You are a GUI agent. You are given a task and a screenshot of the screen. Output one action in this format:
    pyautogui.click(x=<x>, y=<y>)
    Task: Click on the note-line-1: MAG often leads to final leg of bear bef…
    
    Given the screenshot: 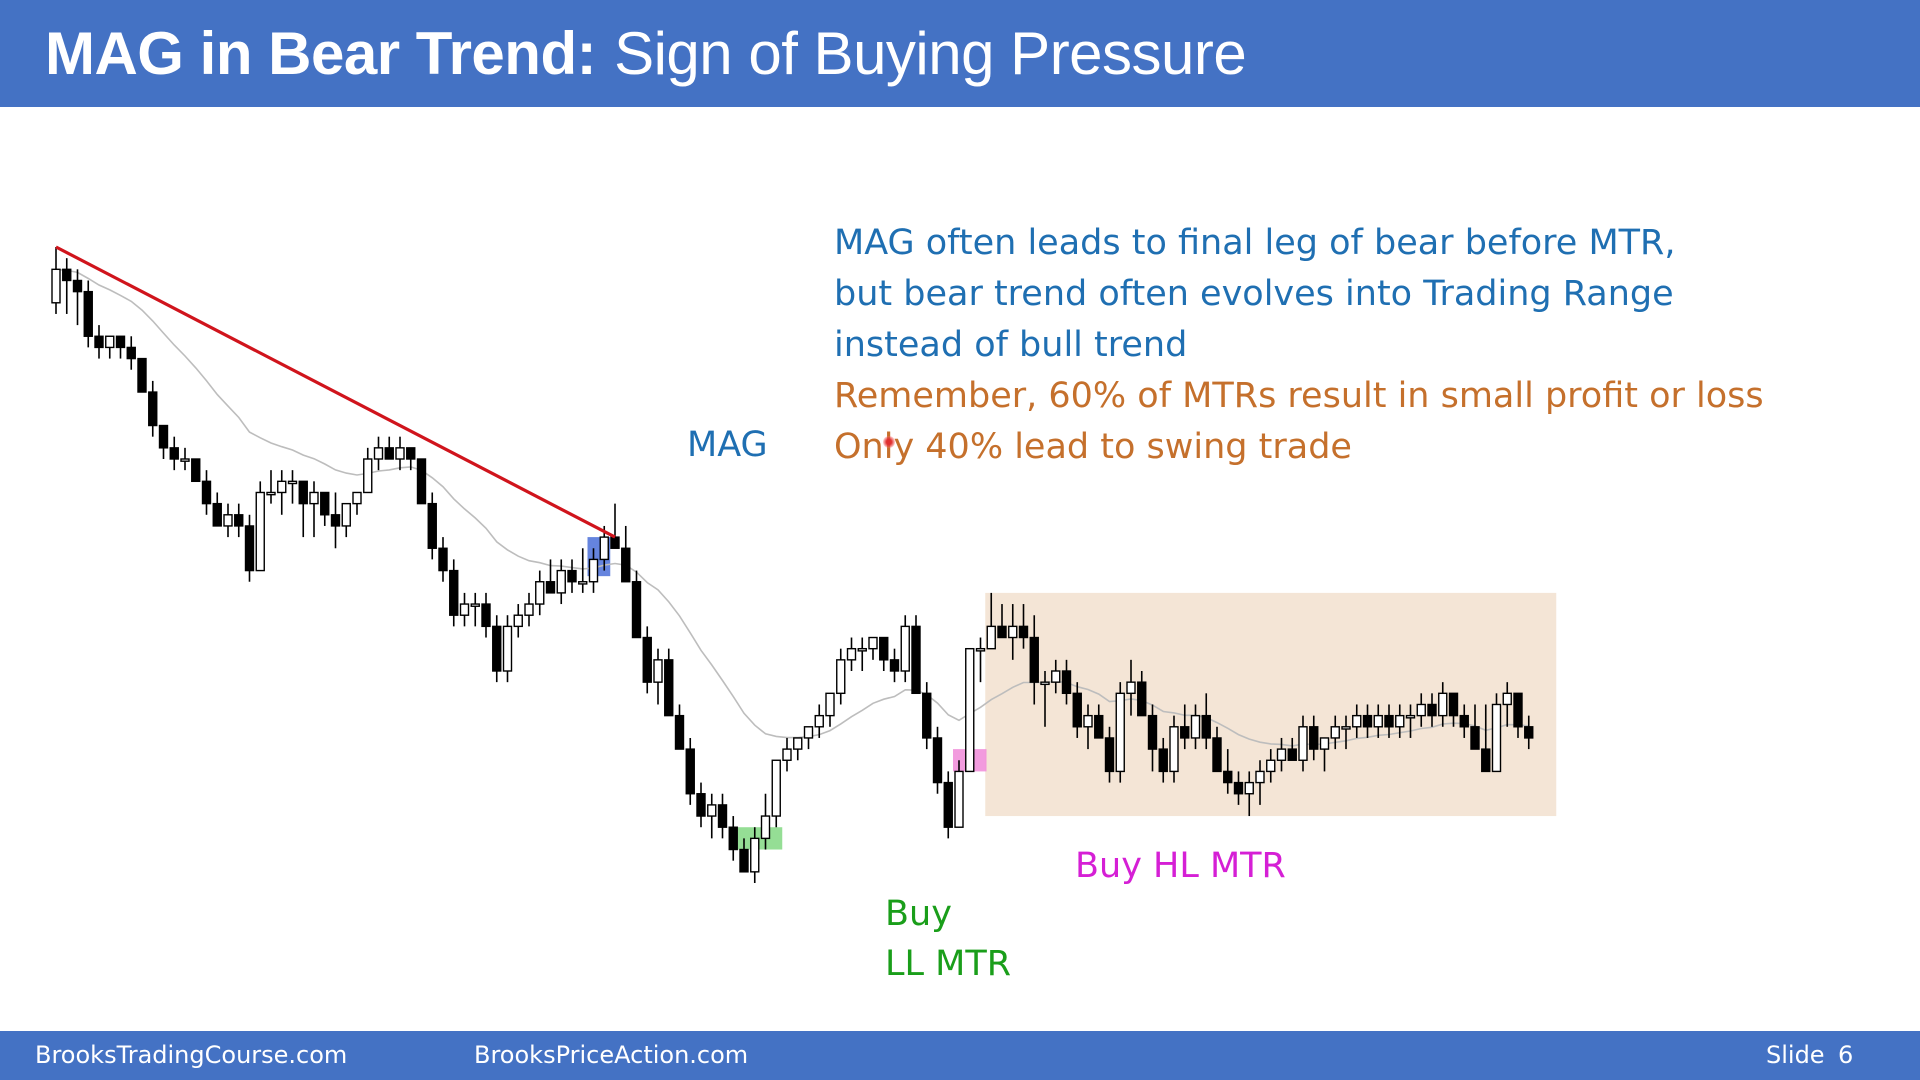 What is the action you would take?
    pyautogui.click(x=1255, y=243)
    